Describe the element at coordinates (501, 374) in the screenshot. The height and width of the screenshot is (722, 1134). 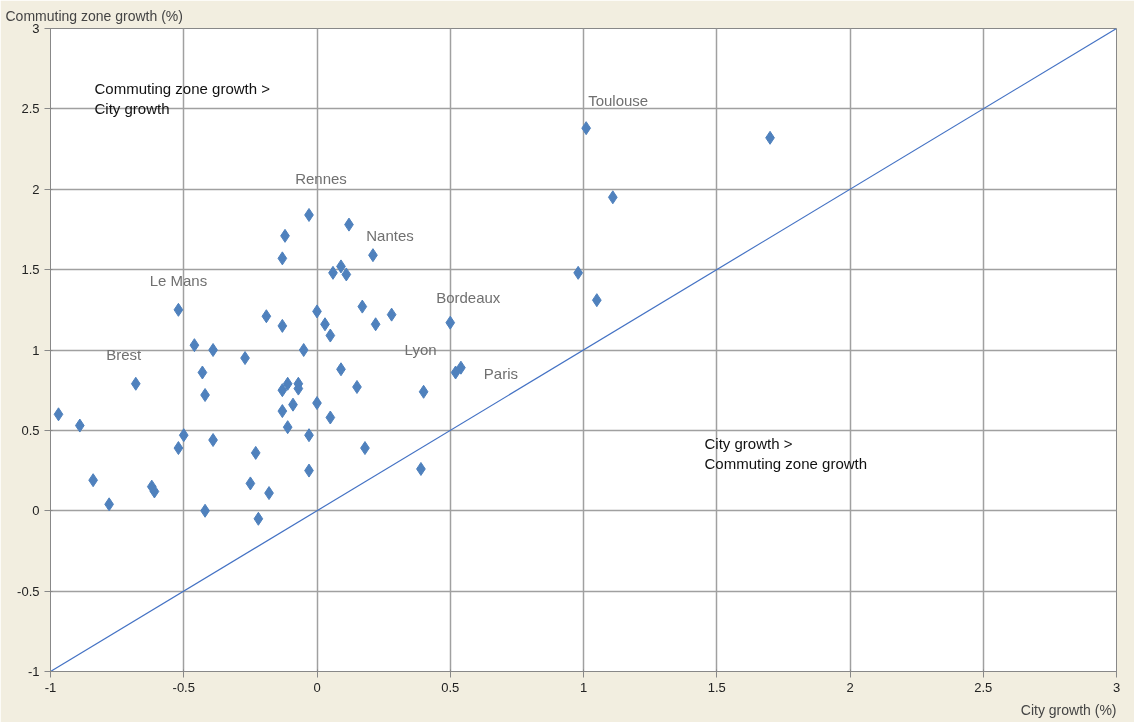
I see `annotation: Paris` at that location.